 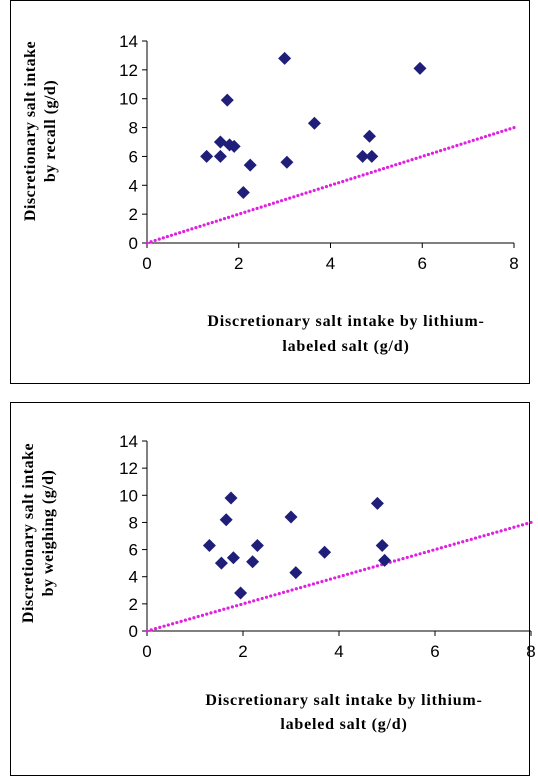 What do you see at coordinates (422, 263) in the screenshot?
I see `x-tick-label: 6` at bounding box center [422, 263].